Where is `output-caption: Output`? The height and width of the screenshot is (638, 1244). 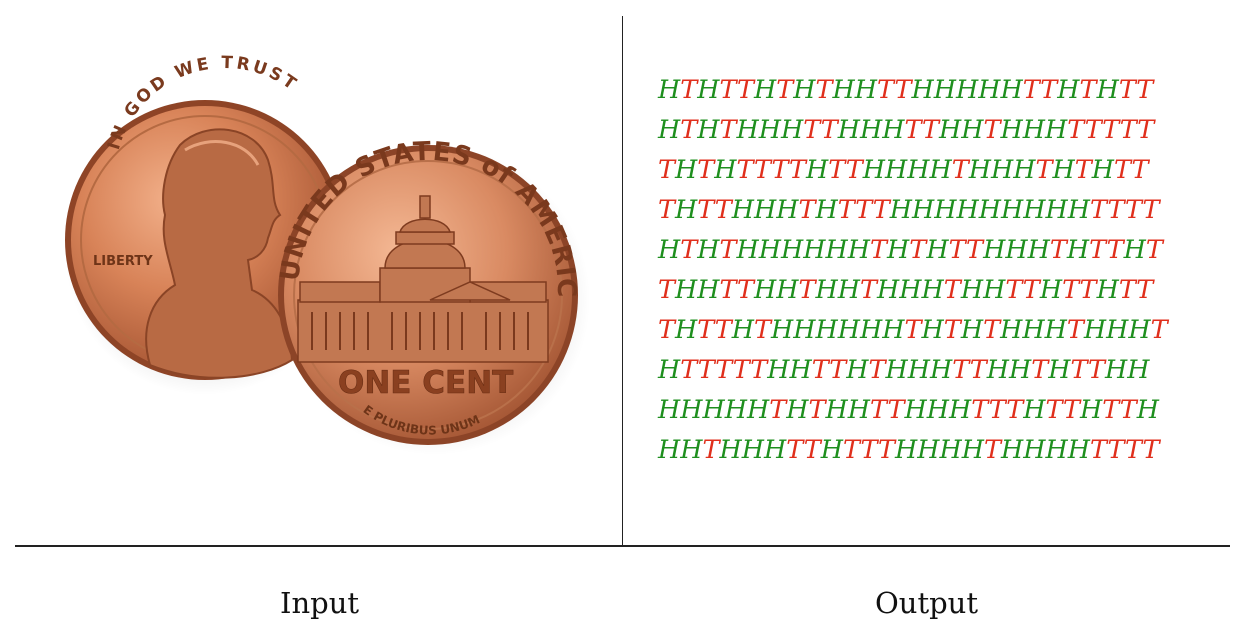 output-caption: Output is located at coordinates (926, 603).